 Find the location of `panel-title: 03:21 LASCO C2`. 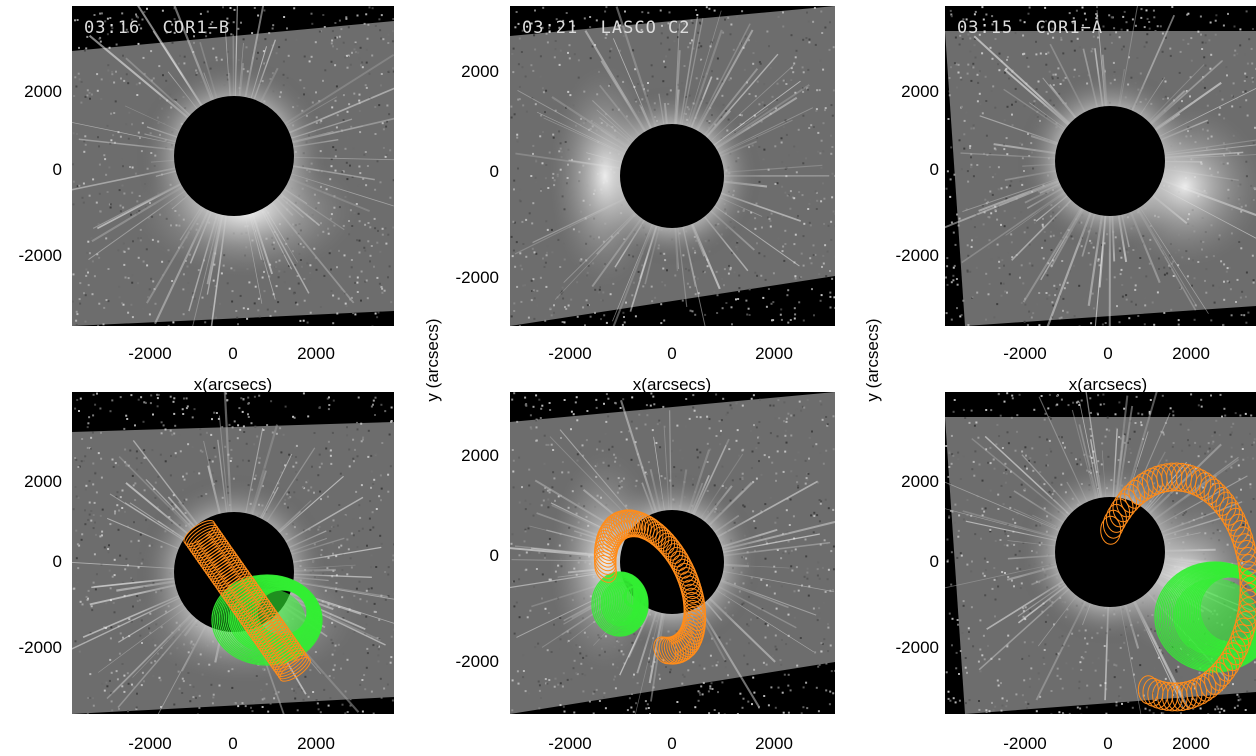

panel-title: 03:21 LASCO C2 is located at coordinates (606, 28).